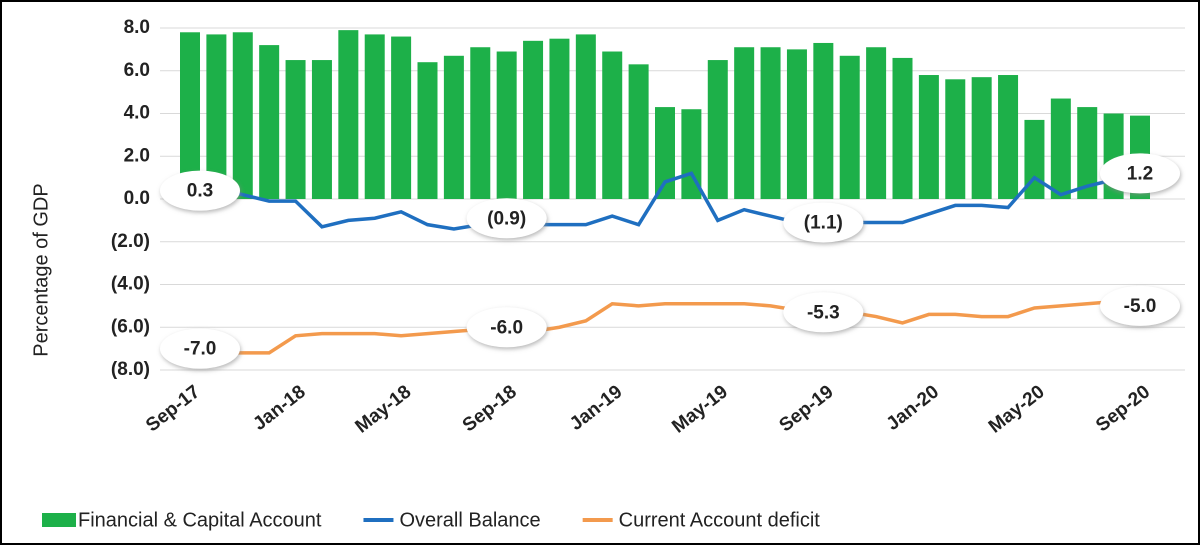 Image resolution: width=1200 pixels, height=545 pixels. I want to click on data-label: 1.2, so click(1140, 173).